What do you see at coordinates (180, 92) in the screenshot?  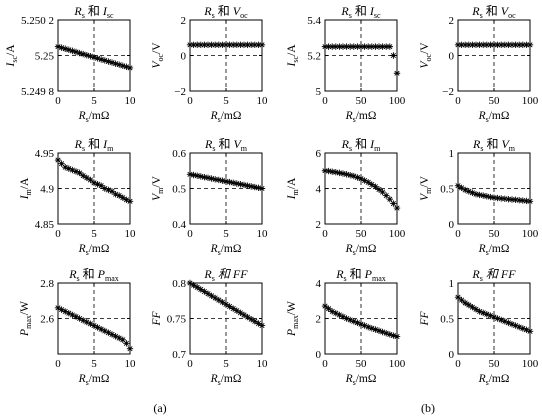 I see `y-tick-label: −2` at bounding box center [180, 92].